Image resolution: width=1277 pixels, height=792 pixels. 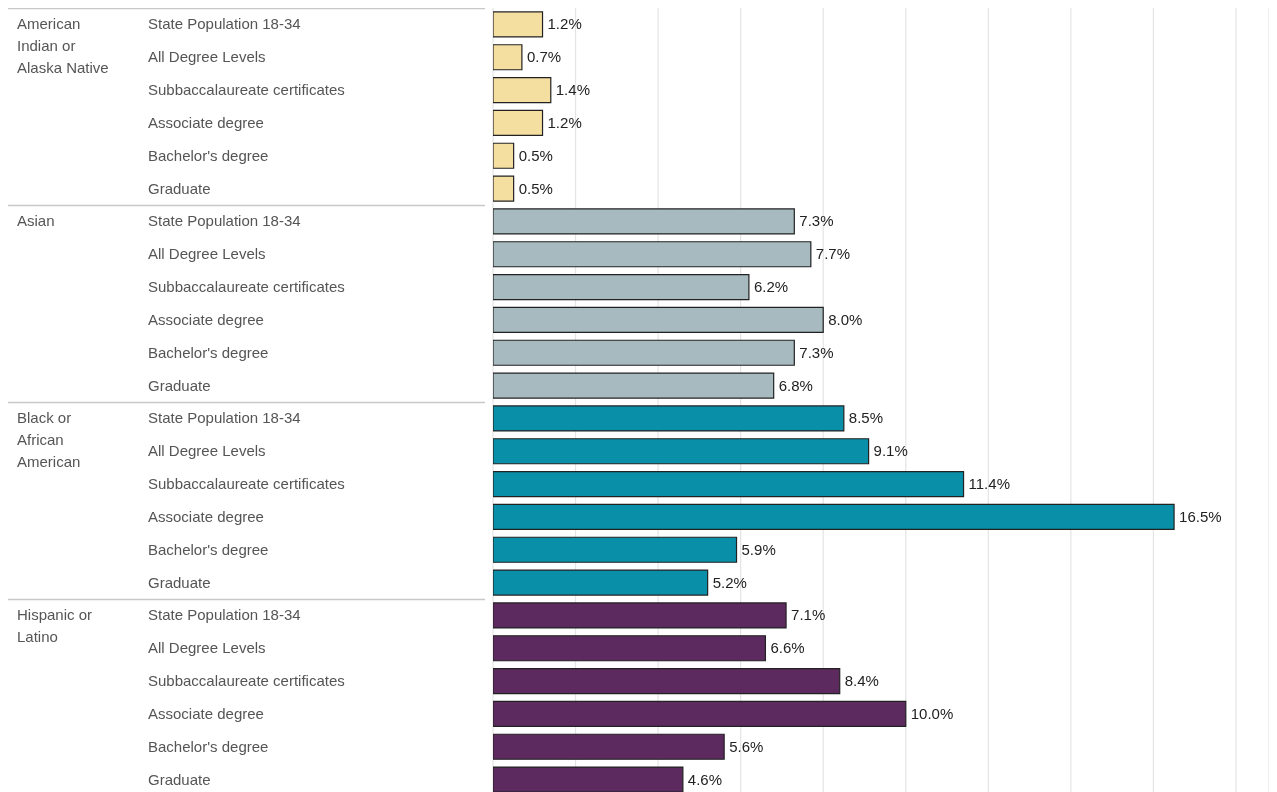 What do you see at coordinates (1200, 516) in the screenshot?
I see `data-label: 16.5%` at bounding box center [1200, 516].